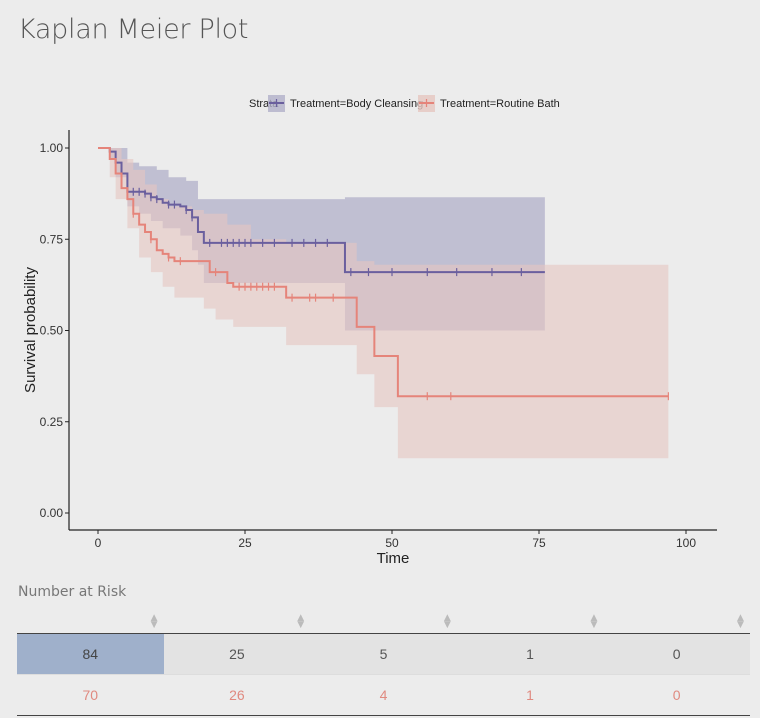 This screenshot has height=718, width=760. I want to click on risk-table-header: ▲ ▼ ▲ ▼ ▲ ▼ ▲ ▼ ▲ ▼, so click(383, 623).